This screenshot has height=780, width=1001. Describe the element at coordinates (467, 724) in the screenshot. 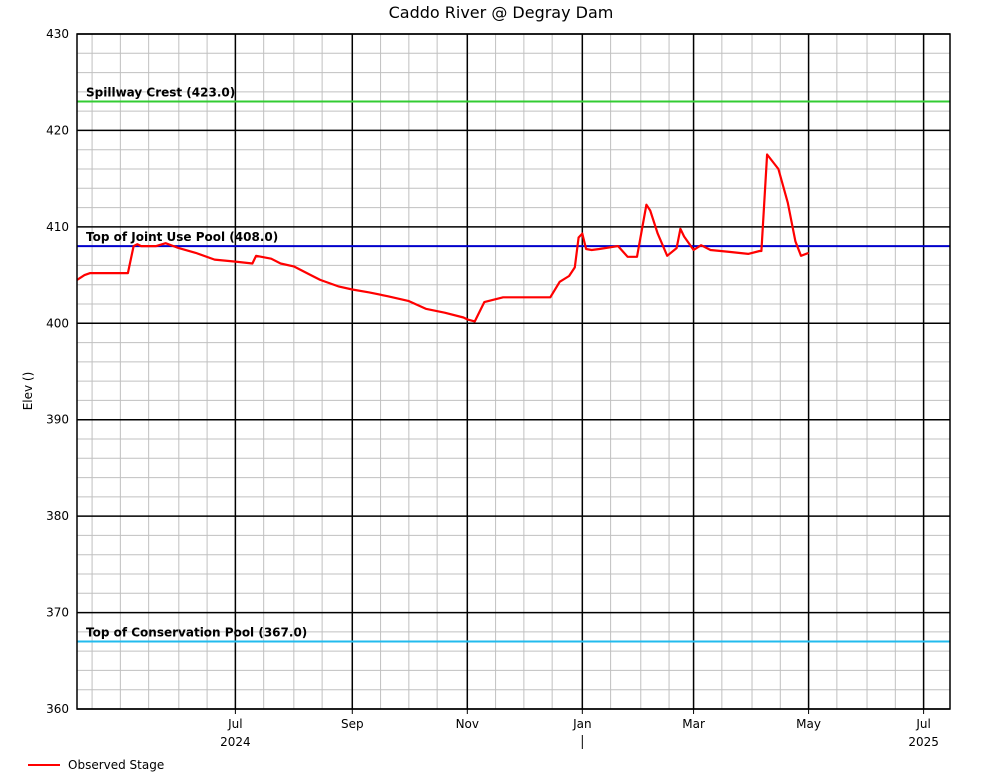

I see `x-tick-label: Nov` at that location.